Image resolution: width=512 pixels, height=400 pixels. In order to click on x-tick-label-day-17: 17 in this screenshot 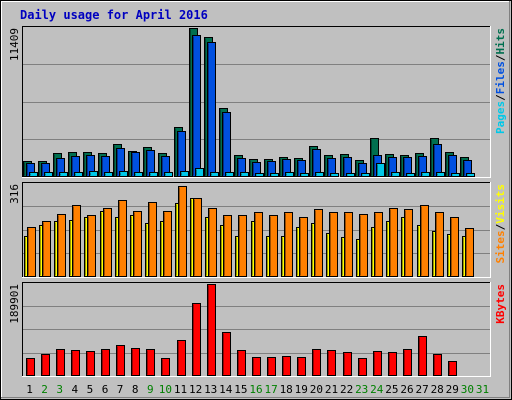, I will do `click(270, 389)`.